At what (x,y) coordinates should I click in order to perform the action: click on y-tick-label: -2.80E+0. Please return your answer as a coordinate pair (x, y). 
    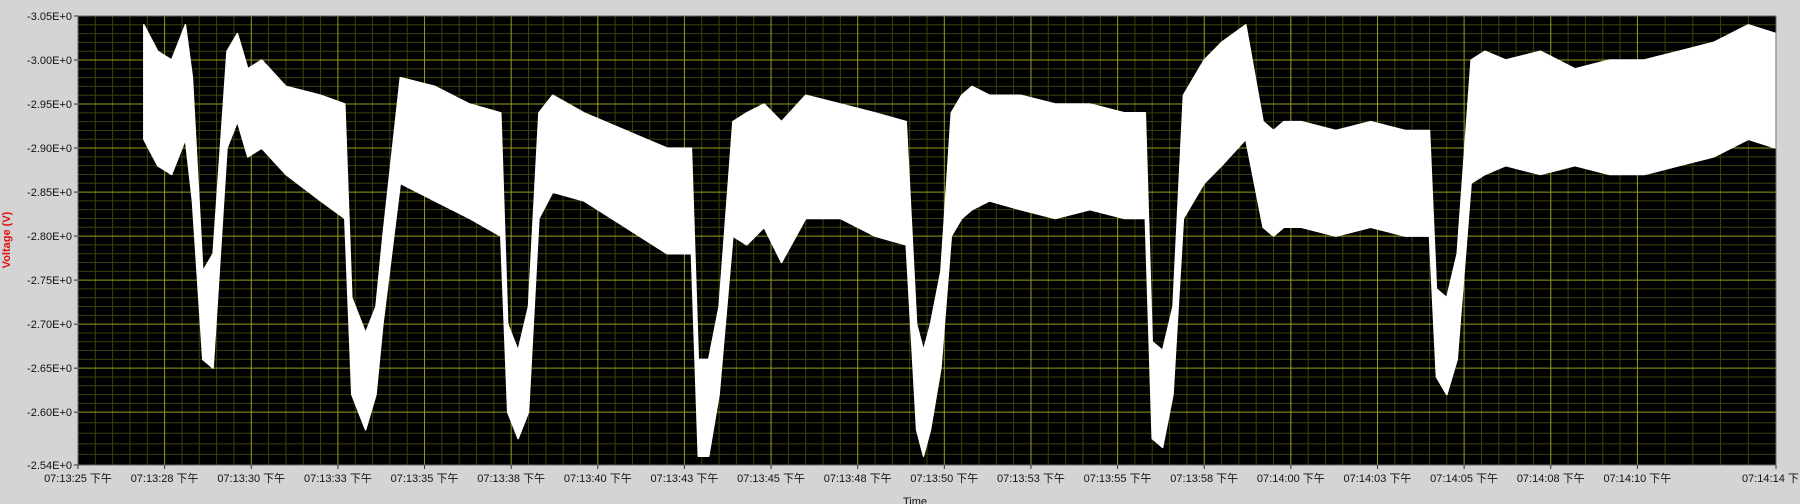
    Looking at the image, I should click on (49, 237).